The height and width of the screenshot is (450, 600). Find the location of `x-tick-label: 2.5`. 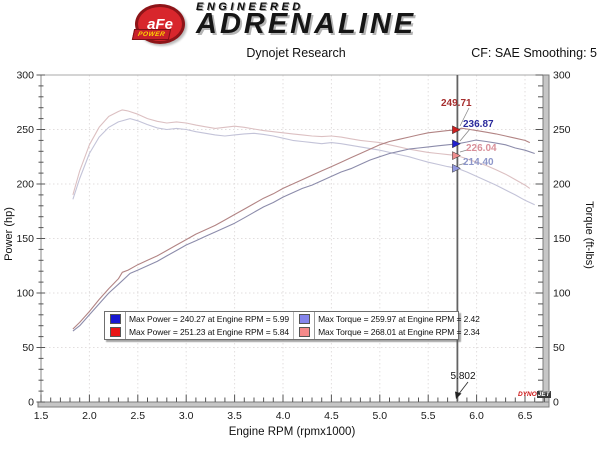

x-tick-label: 2.5 is located at coordinates (137, 416).